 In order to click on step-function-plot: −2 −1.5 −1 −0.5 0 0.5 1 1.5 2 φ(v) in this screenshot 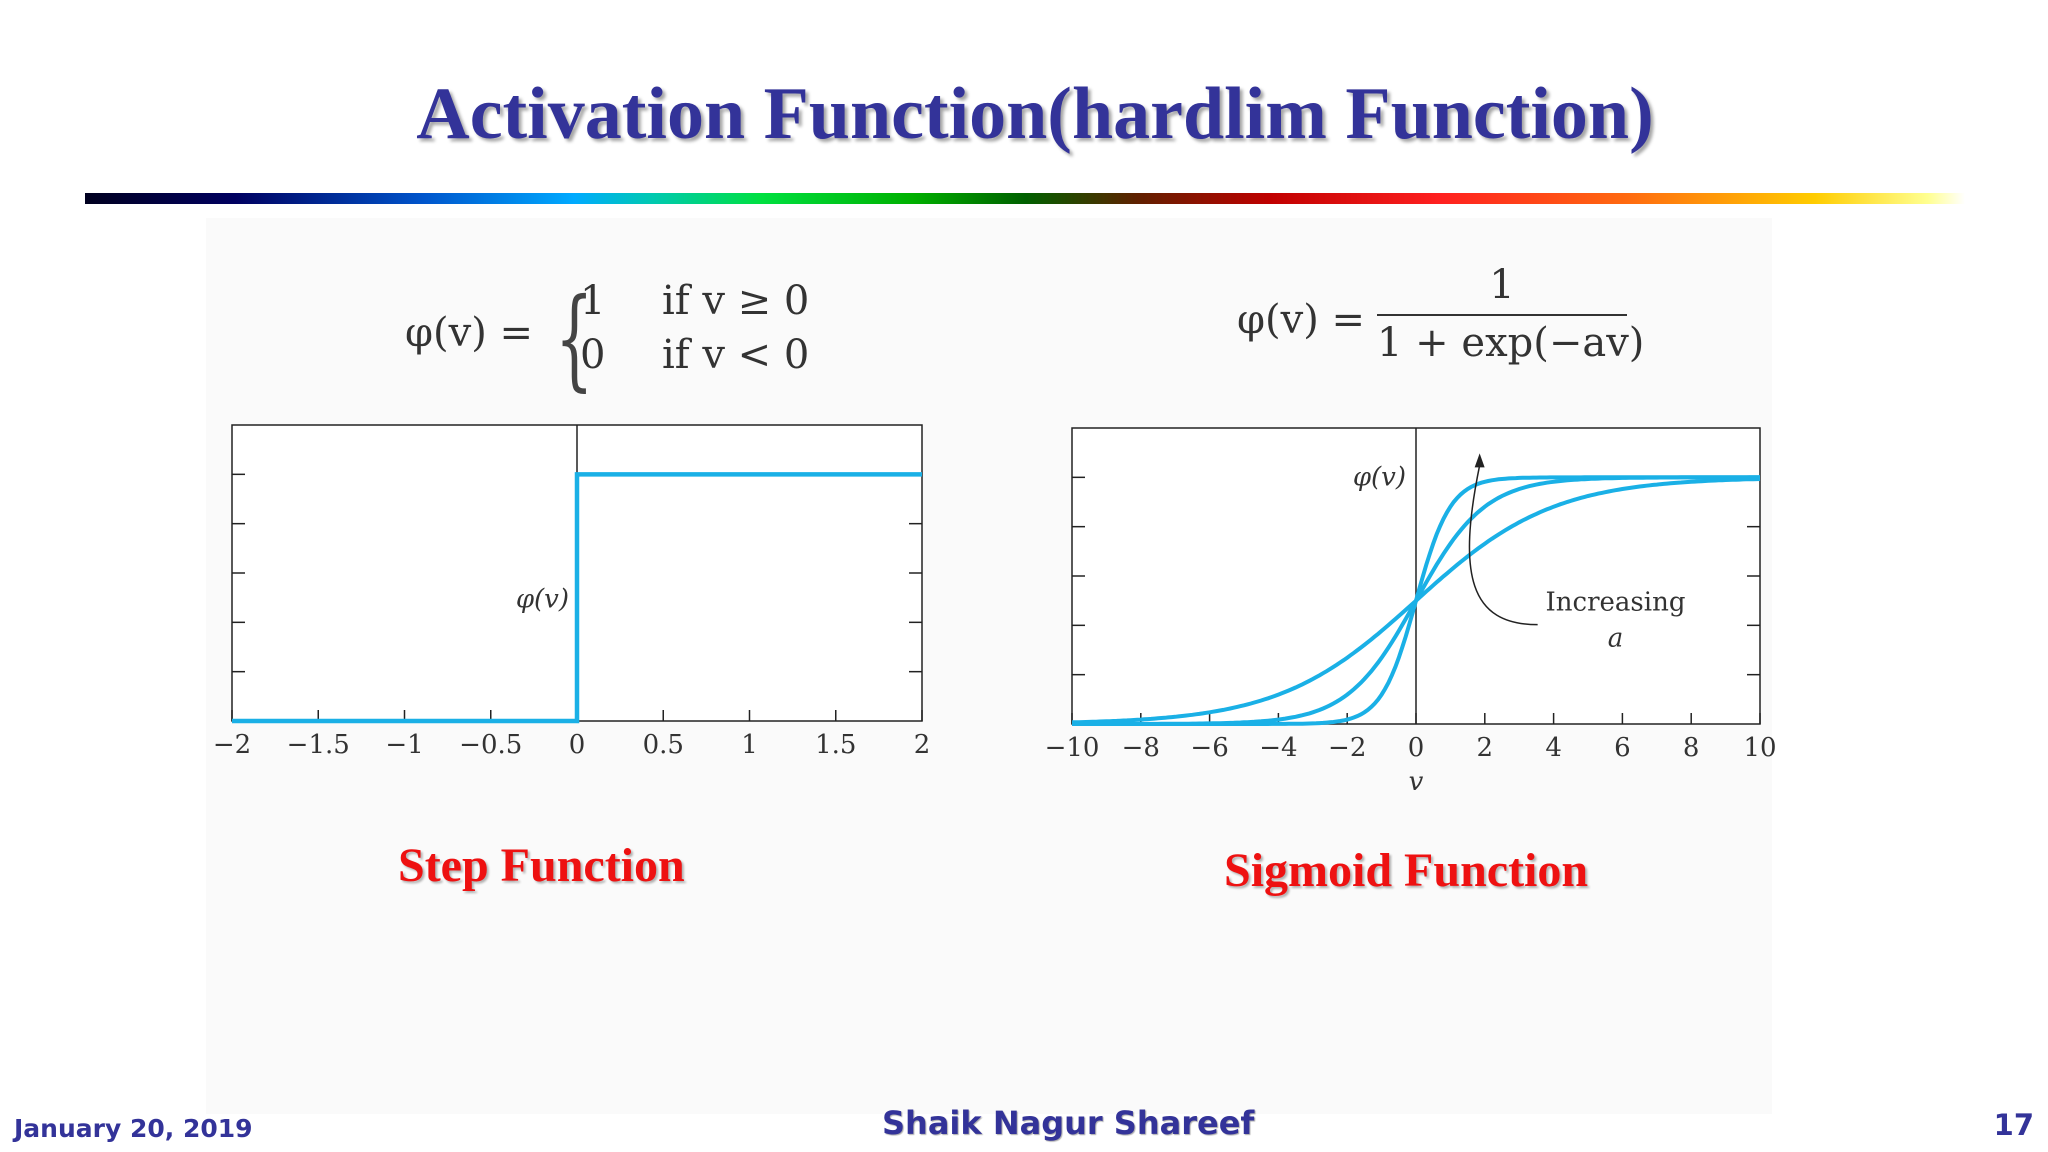, I will do `click(572, 592)`.